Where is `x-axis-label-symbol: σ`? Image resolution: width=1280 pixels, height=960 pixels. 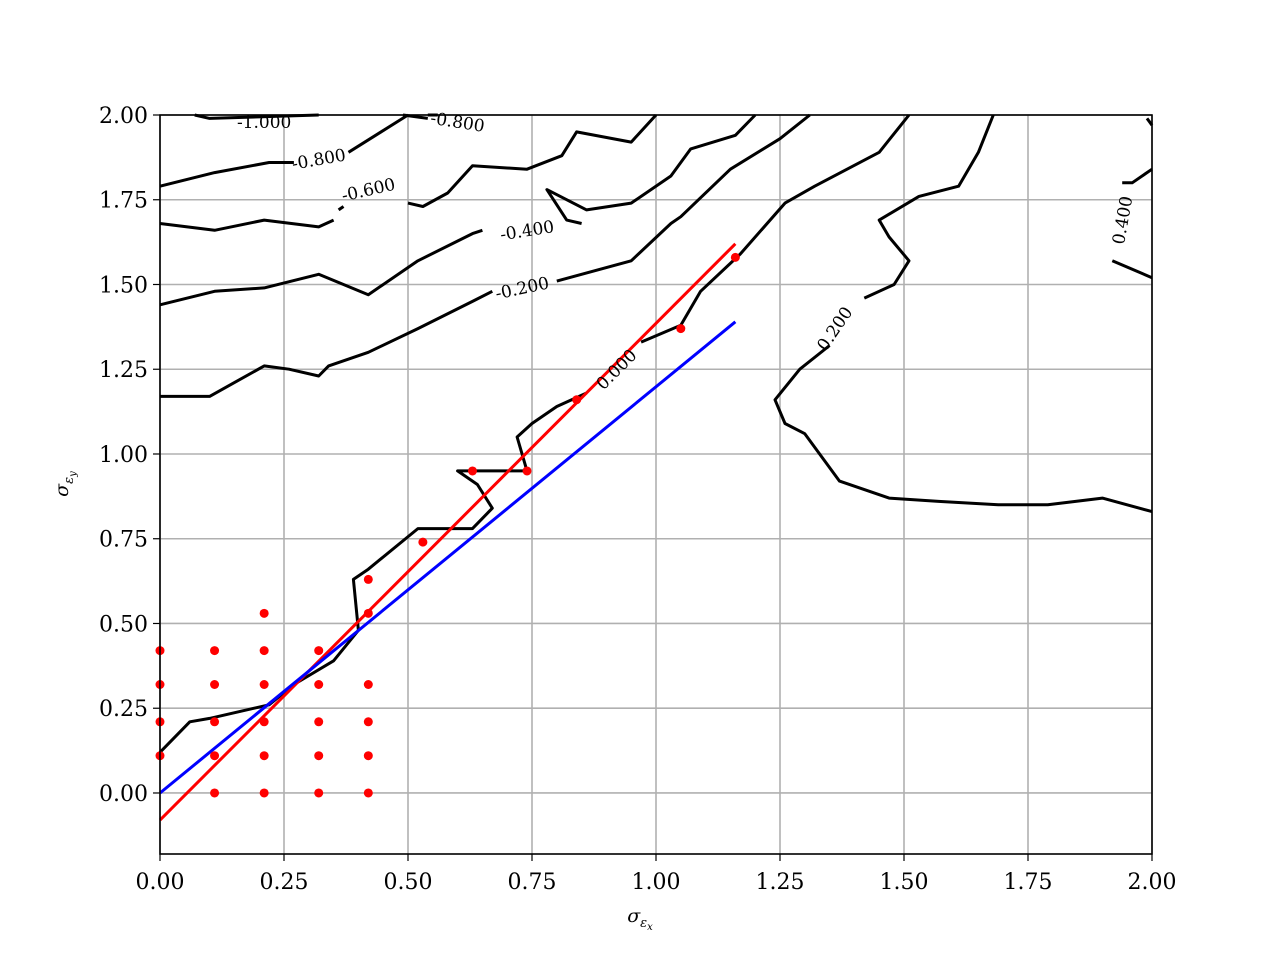
x-axis-label-symbol: σ is located at coordinates (634, 916).